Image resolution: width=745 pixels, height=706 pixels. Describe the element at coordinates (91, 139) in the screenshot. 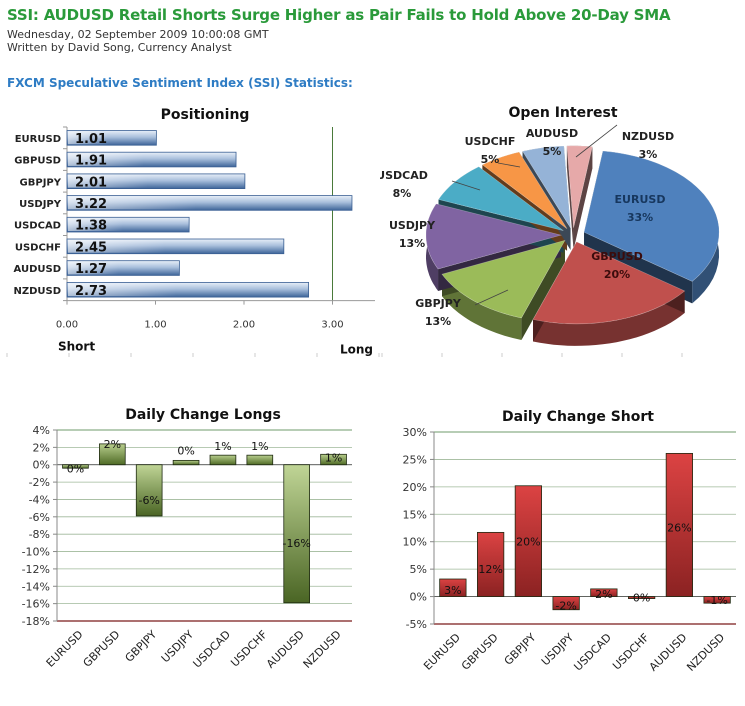

I see `data-label: 1.01` at that location.